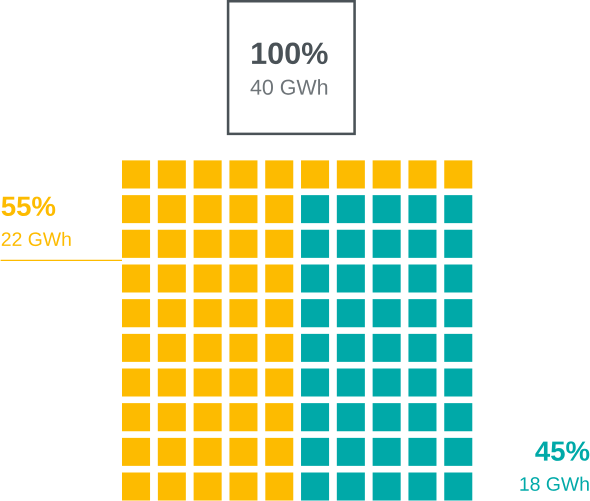  Describe the element at coordinates (554, 484) in the screenshot. I see `text: 18 GWh` at that location.